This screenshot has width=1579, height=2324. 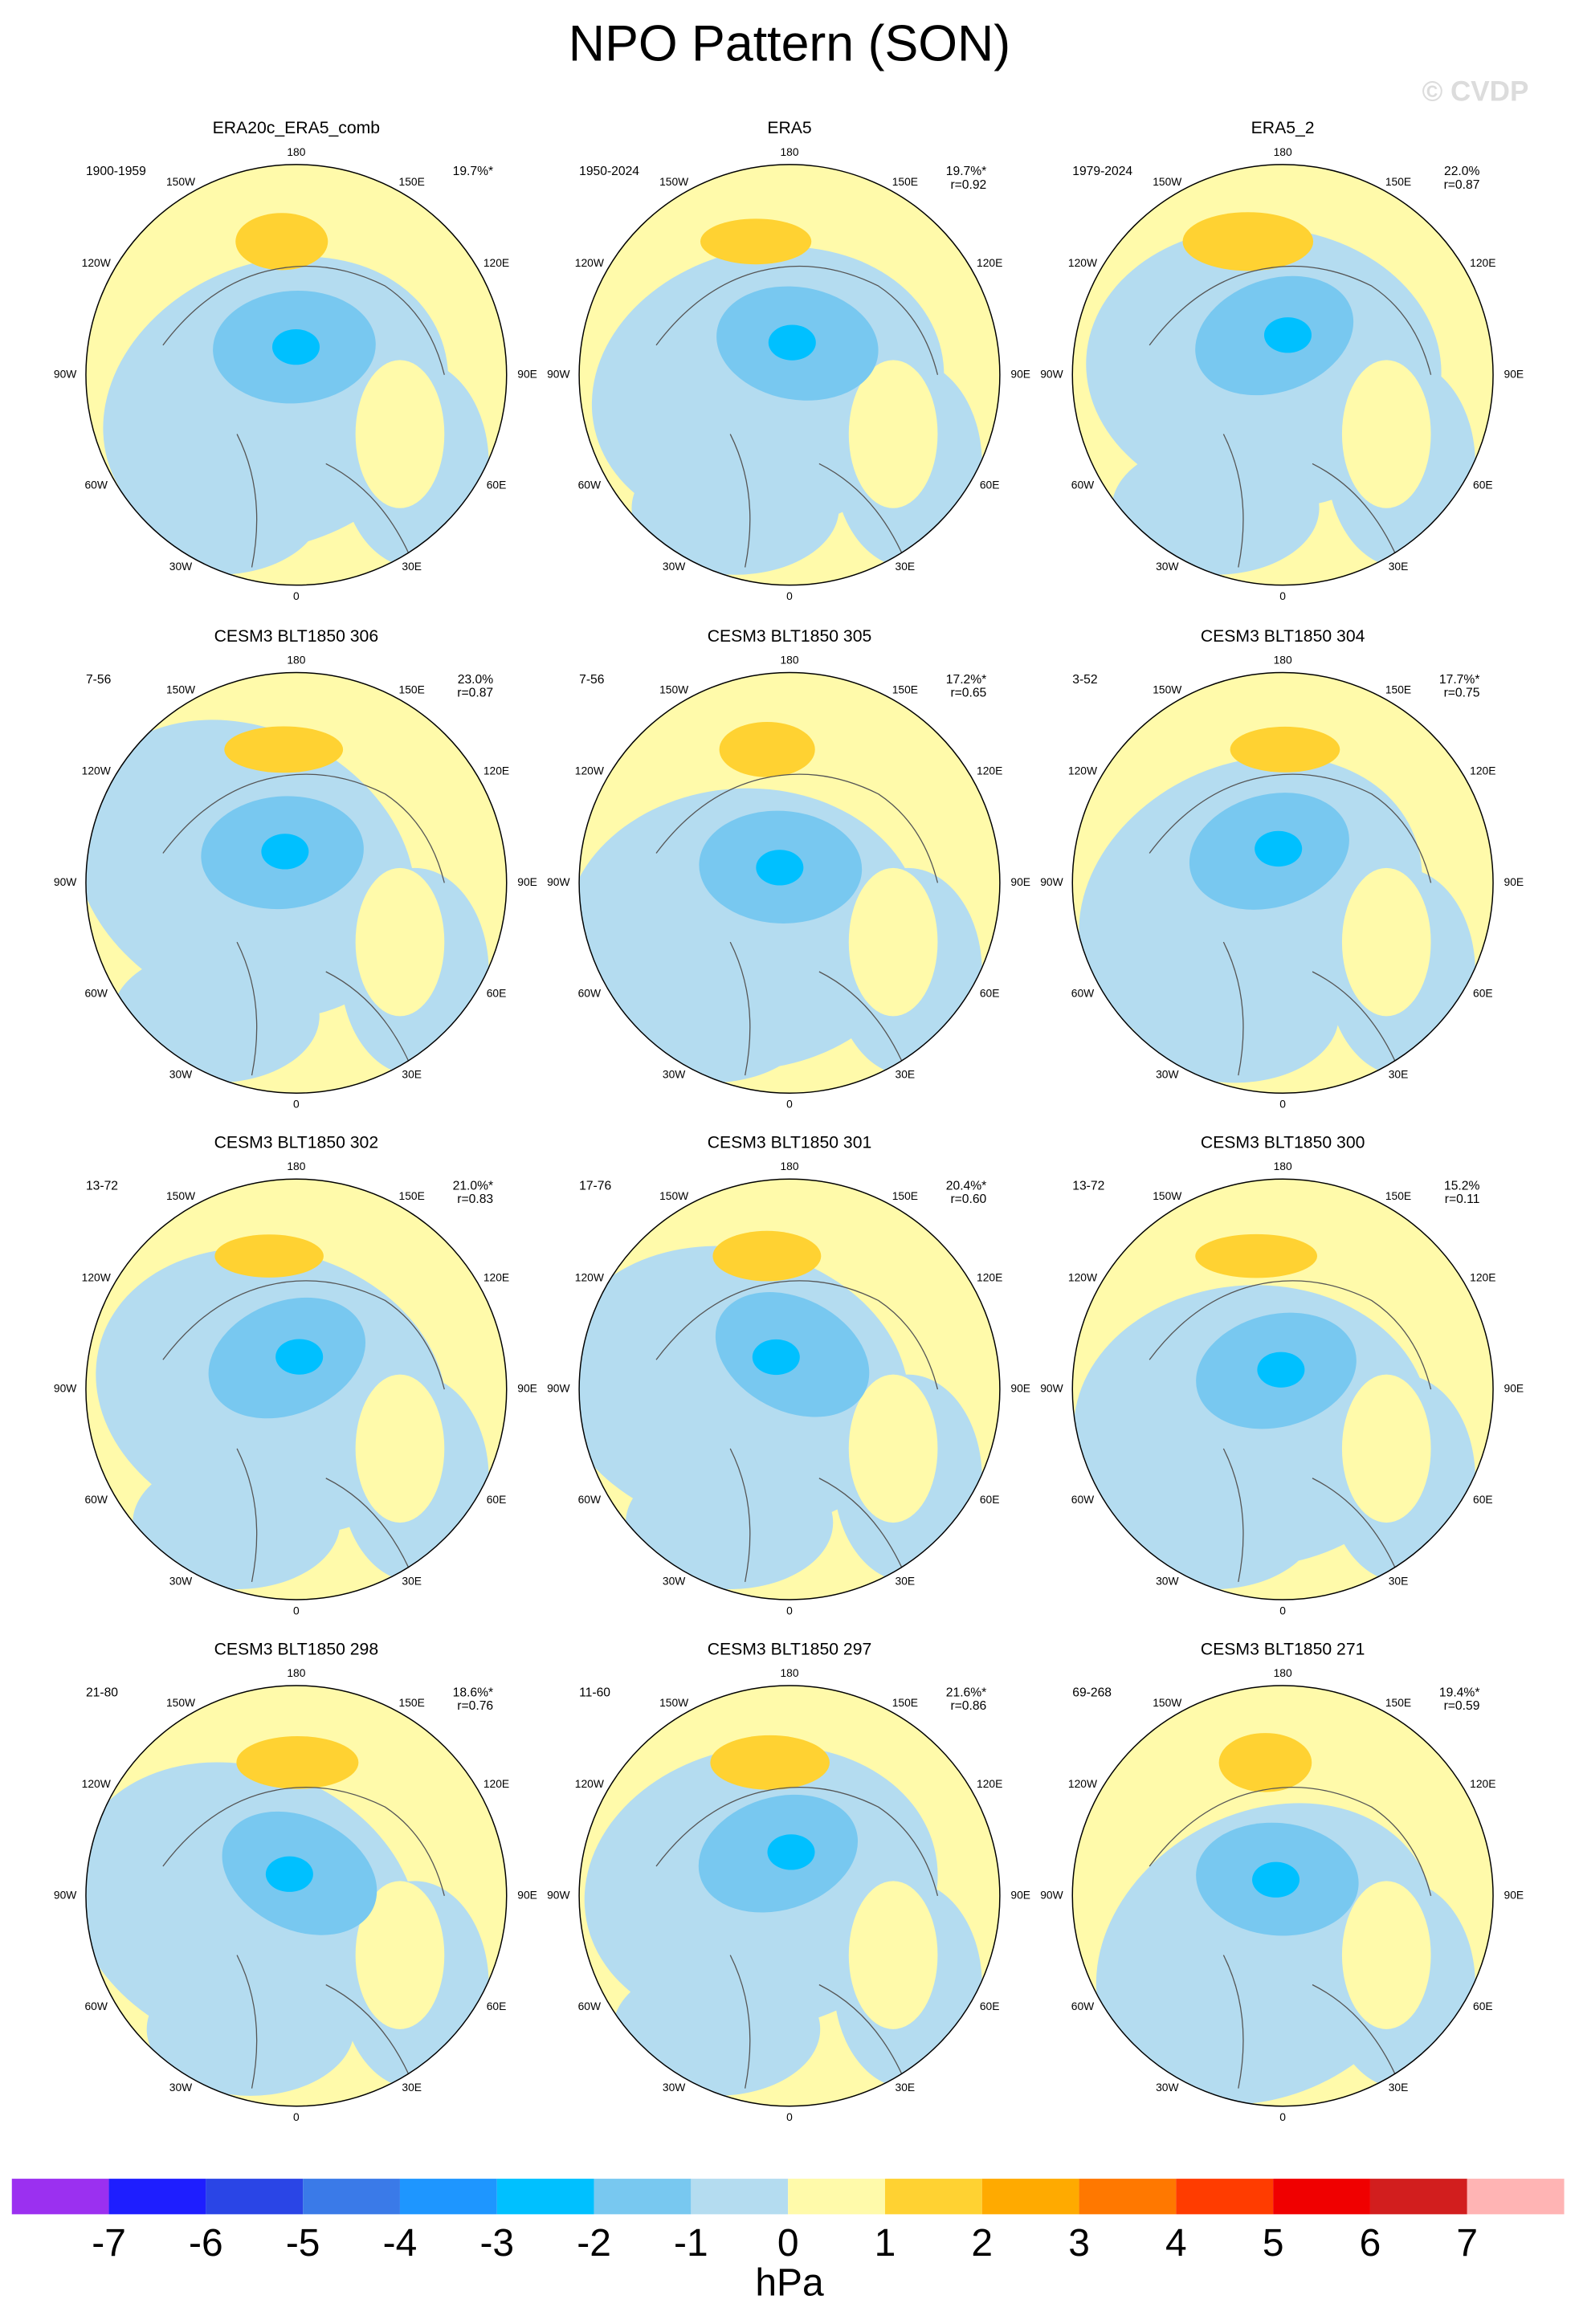 What do you see at coordinates (1273, 2244) in the screenshot?
I see `colorbar-tick-label: 5` at bounding box center [1273, 2244].